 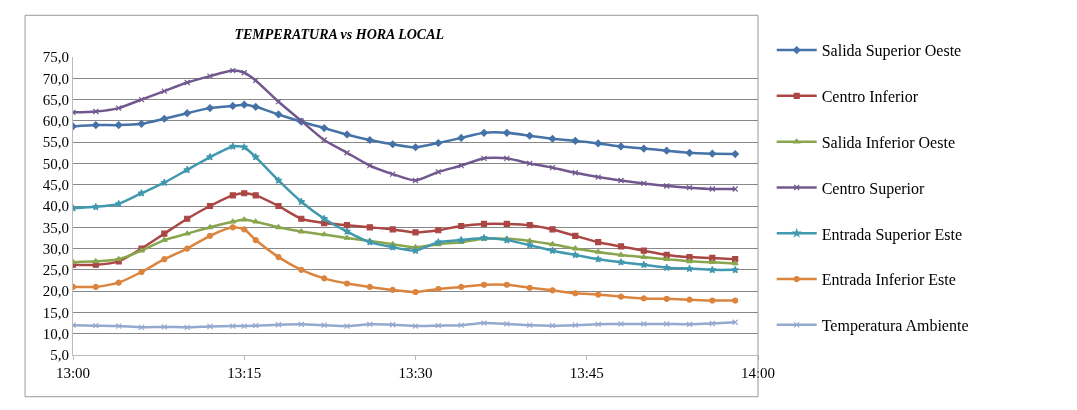 I want to click on legend-label: Centro Superior, so click(x=873, y=188).